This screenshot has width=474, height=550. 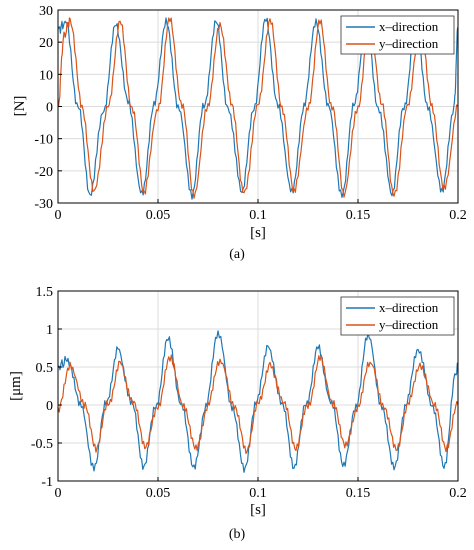 I want to click on y-axis-label: [μm], so click(x=16, y=386).